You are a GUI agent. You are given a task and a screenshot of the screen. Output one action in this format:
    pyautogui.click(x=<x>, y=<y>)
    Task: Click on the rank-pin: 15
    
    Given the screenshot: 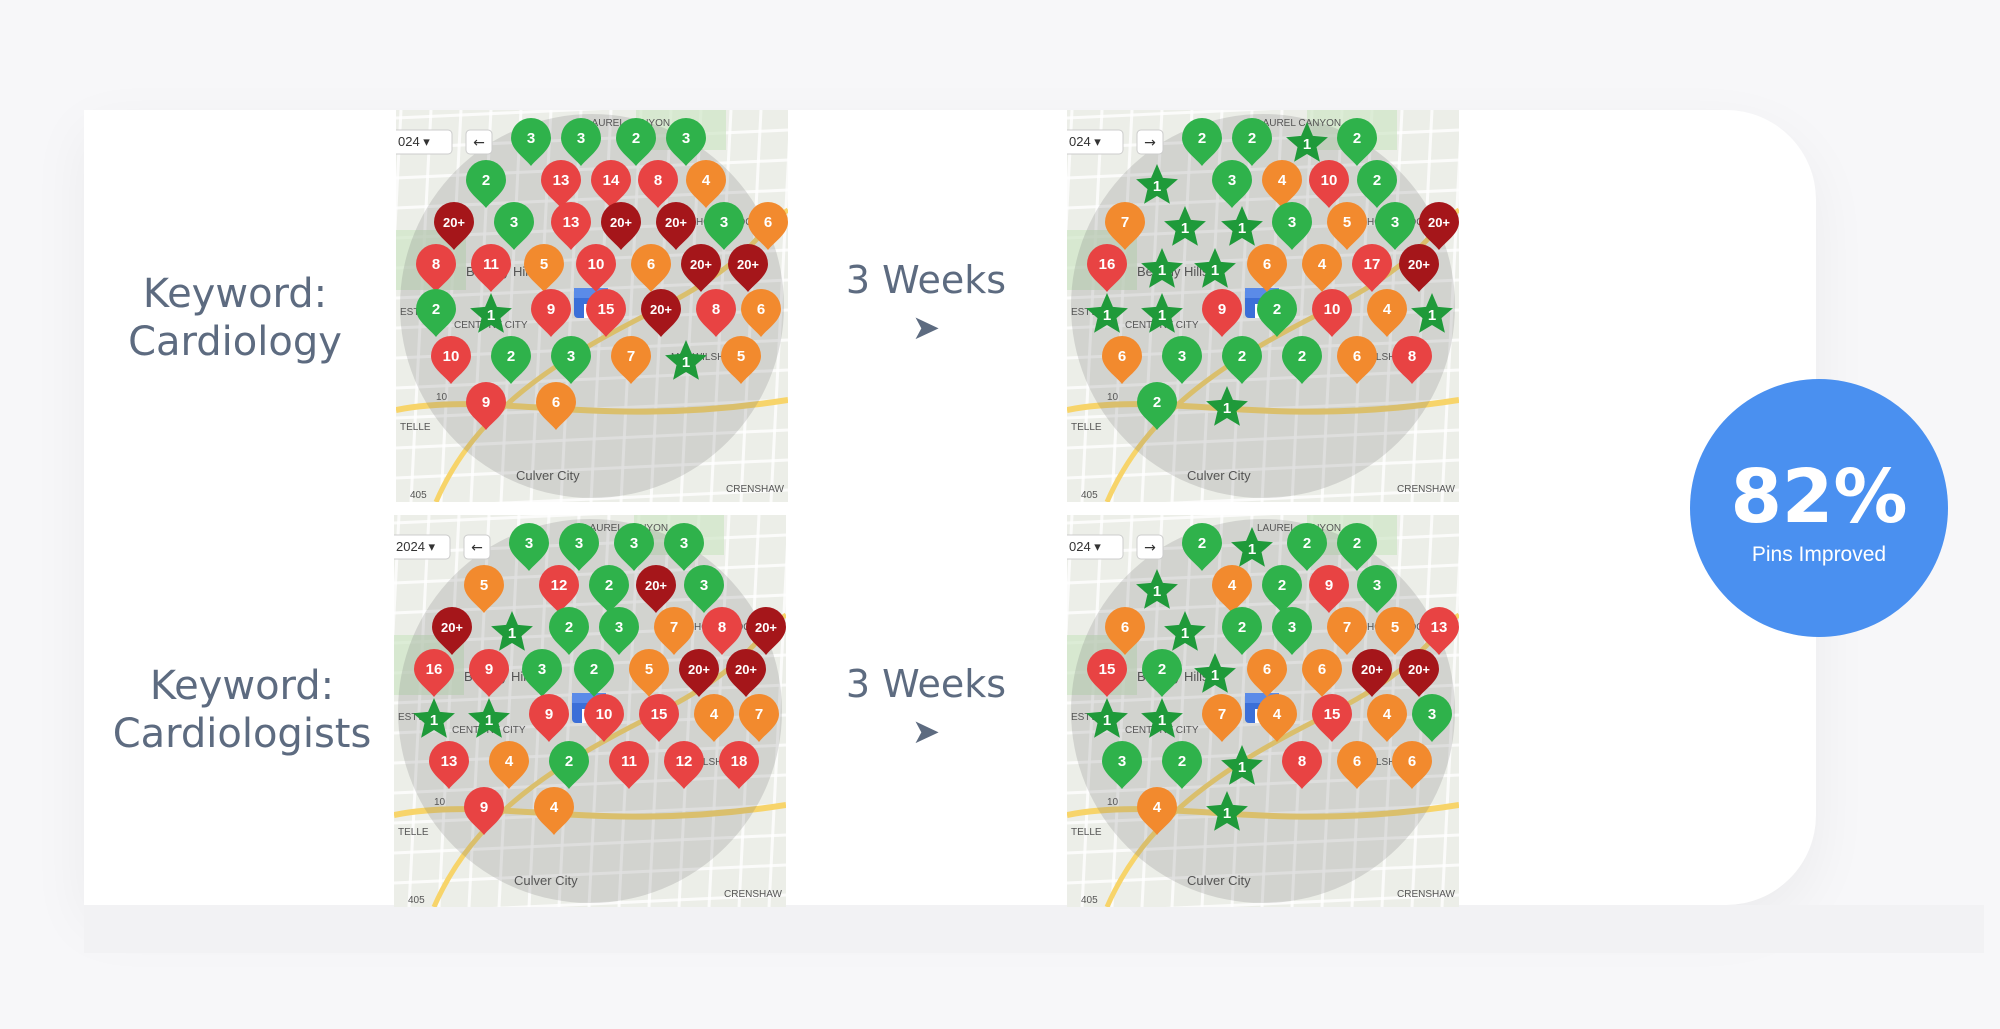 What is the action you would take?
    pyautogui.click(x=606, y=313)
    